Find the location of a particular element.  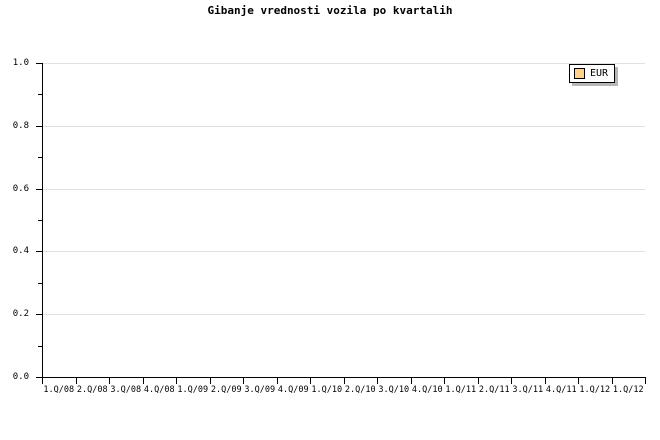

y-axis-label: 0.4 is located at coordinates (20, 251).